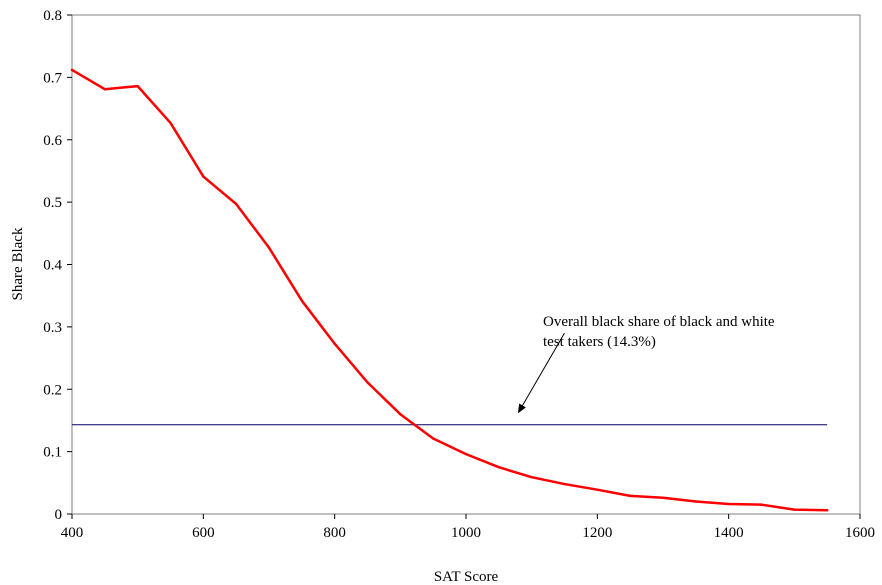 The image size is (882, 585). Describe the element at coordinates (52, 203) in the screenshot. I see `y-tick-label: 0.5` at that location.